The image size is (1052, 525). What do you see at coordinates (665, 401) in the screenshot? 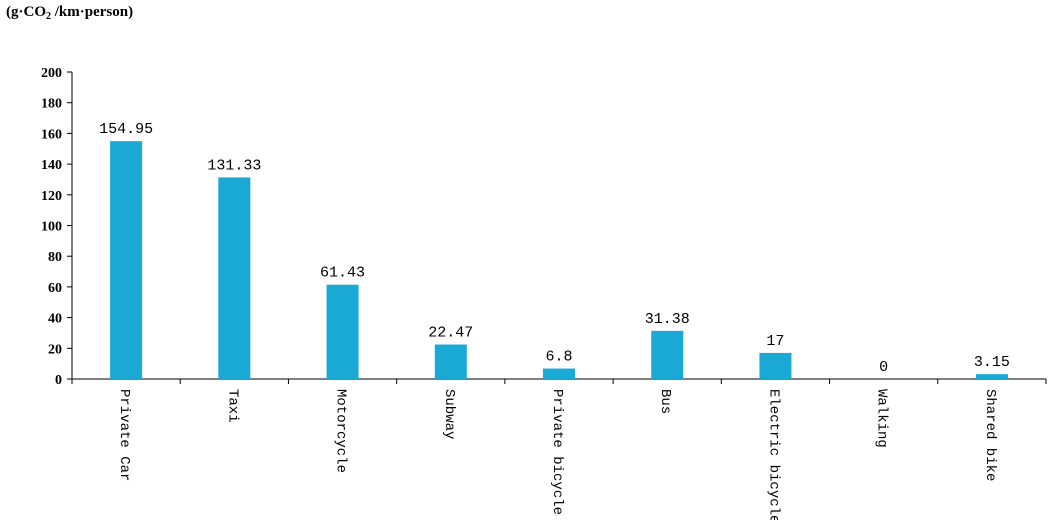
I see `x-category-label: Bus` at bounding box center [665, 401].